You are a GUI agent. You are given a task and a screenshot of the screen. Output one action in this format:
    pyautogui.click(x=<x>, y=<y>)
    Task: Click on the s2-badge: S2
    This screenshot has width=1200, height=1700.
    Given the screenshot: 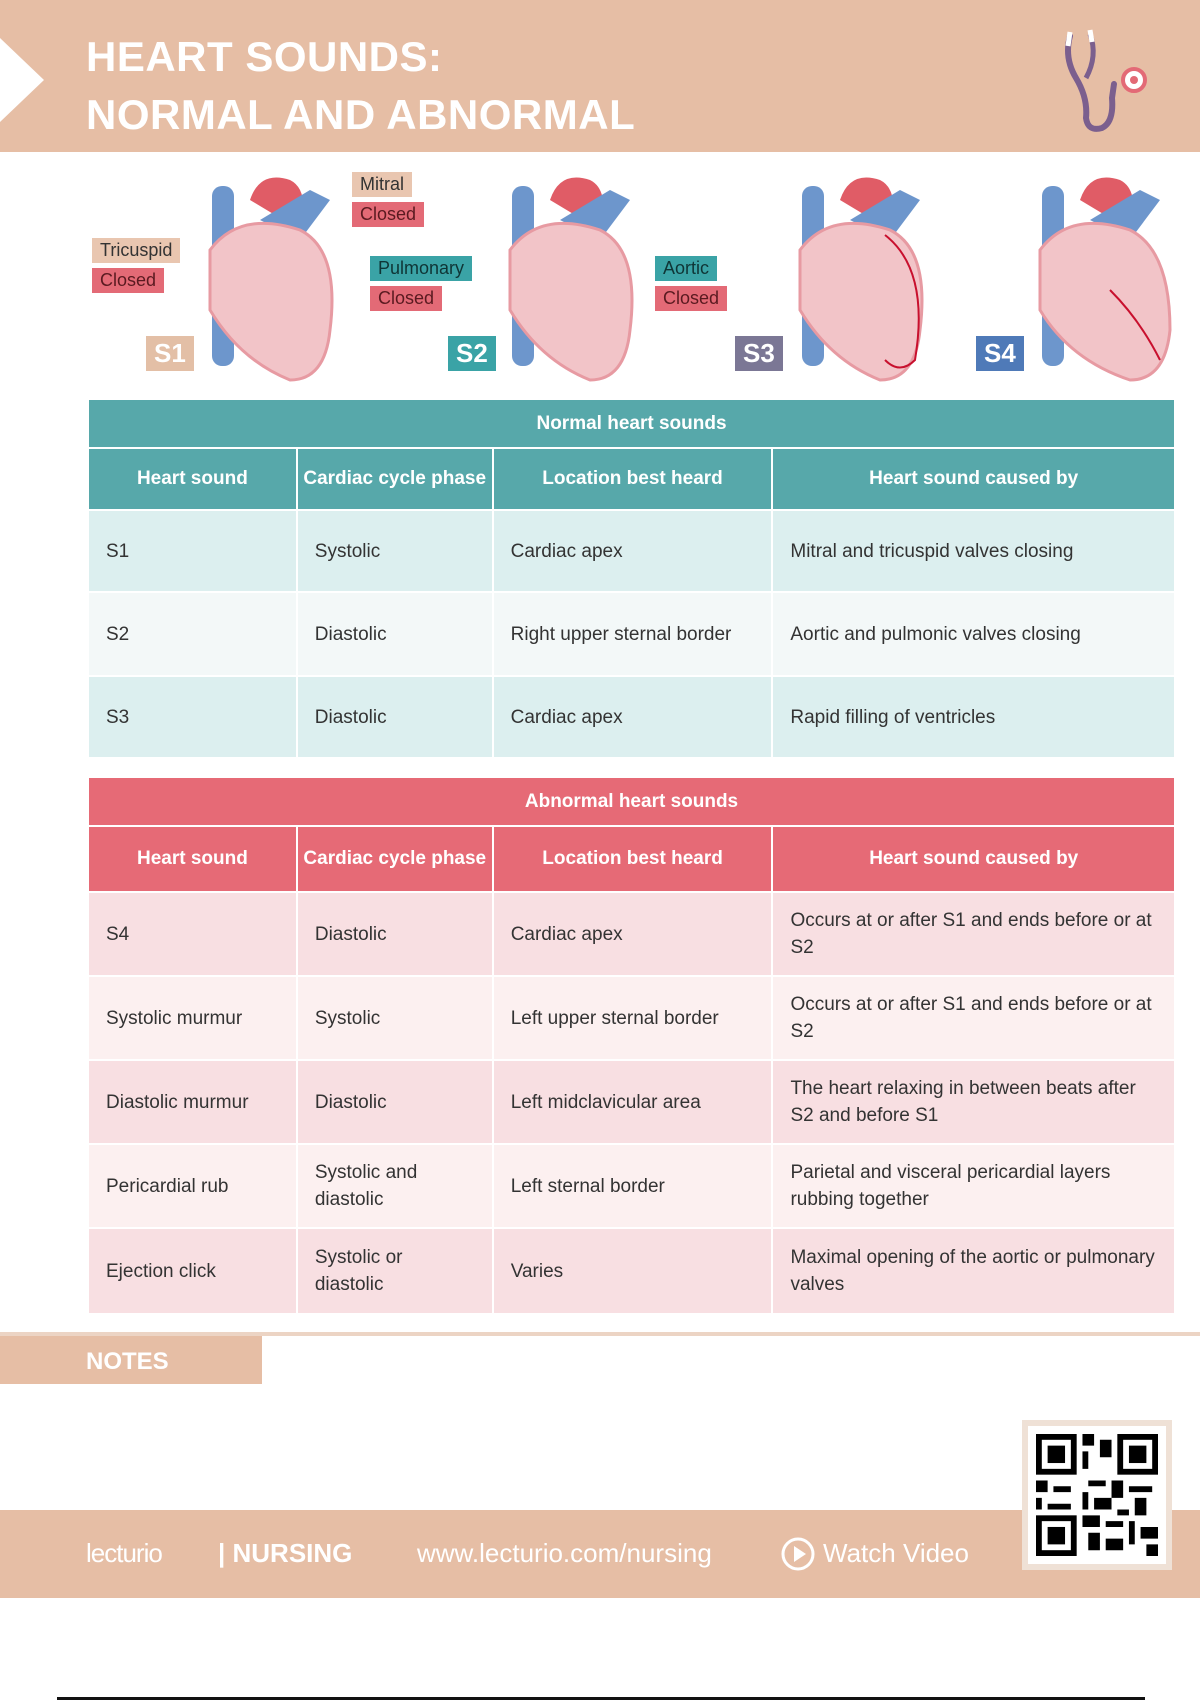 What is the action you would take?
    pyautogui.click(x=472, y=353)
    